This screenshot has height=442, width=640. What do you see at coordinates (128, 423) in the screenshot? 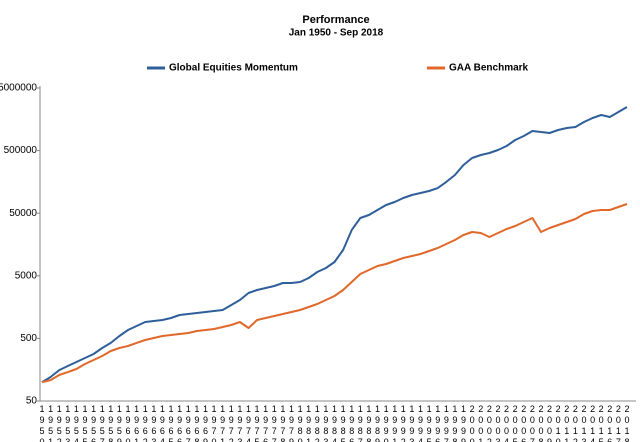
I see `x-tick-label: 1960` at bounding box center [128, 423].